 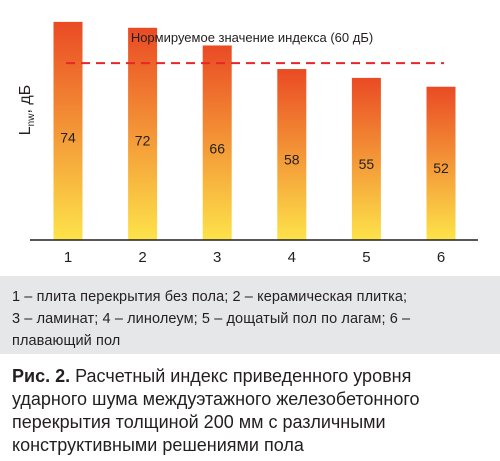 I want to click on x-tick-label-3: 3, so click(x=217, y=257).